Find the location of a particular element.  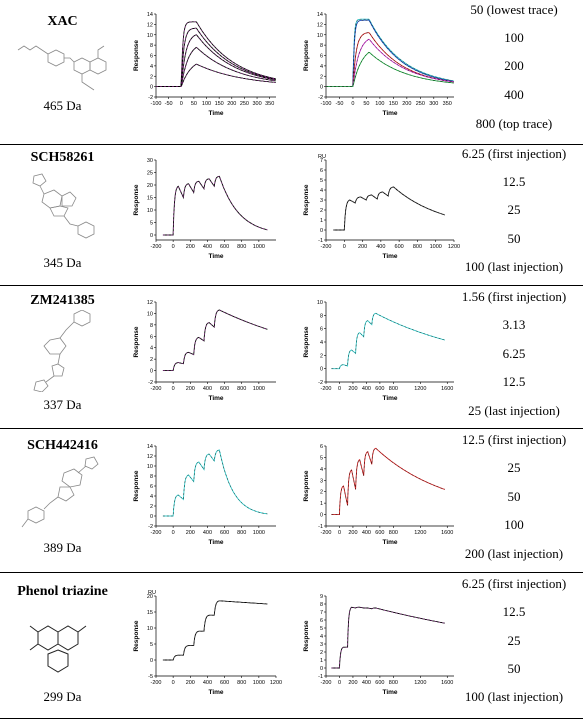

y-tick-label: 30 is located at coordinates (150, 161).